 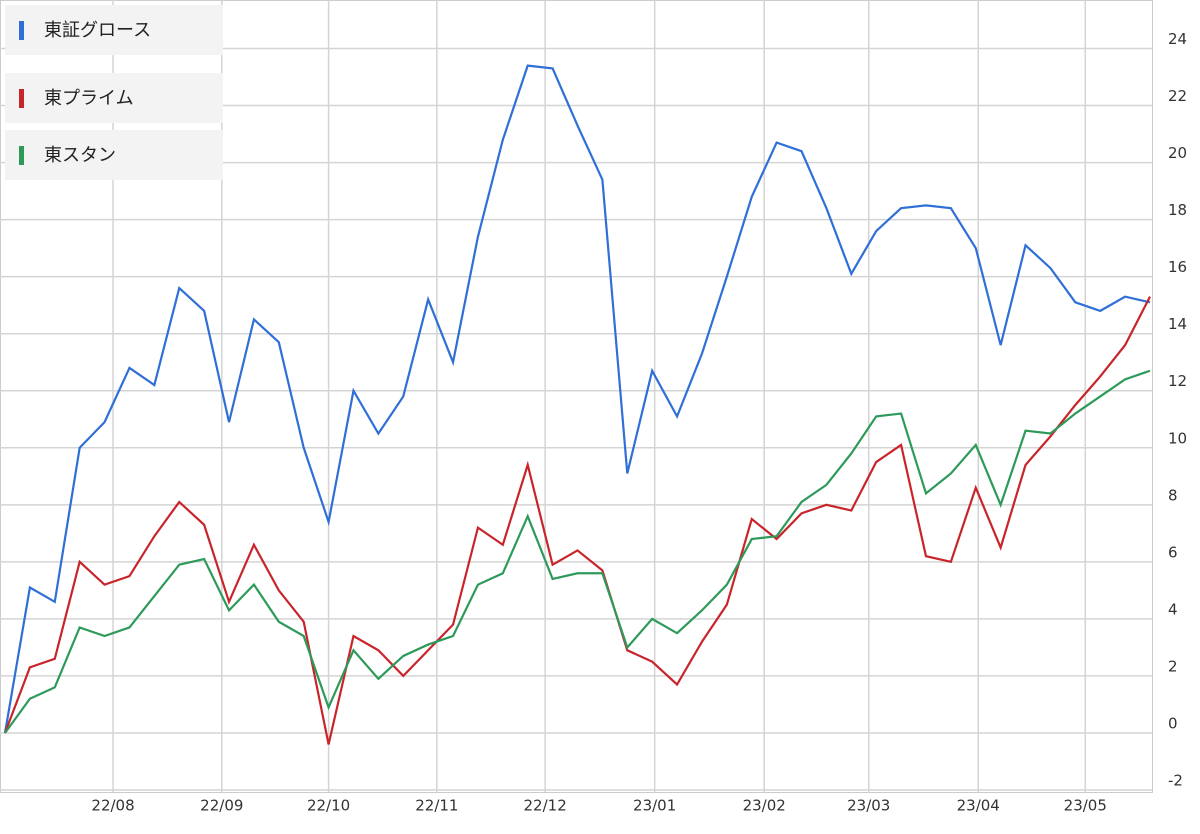 What do you see at coordinates (1173, 609) in the screenshot?
I see `y-tick-label: 4` at bounding box center [1173, 609].